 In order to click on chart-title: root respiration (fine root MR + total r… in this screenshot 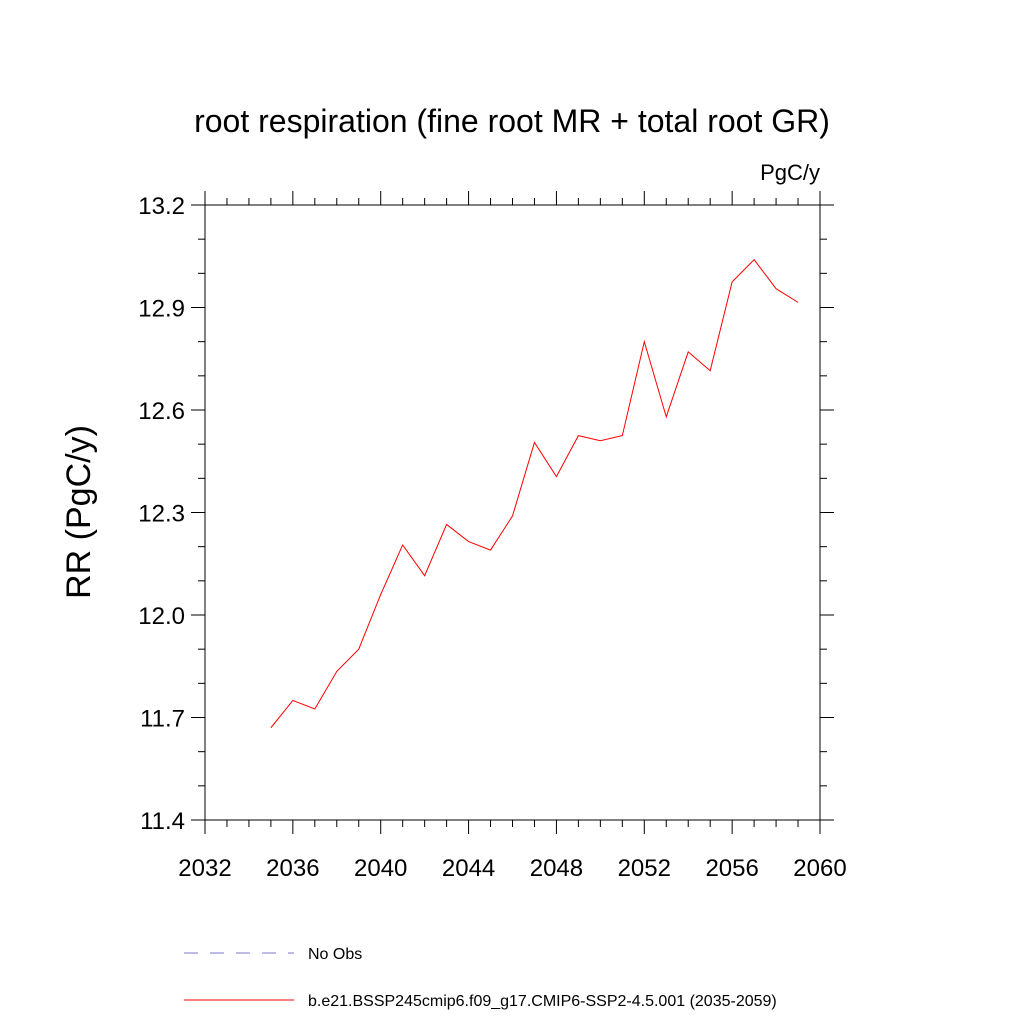, I will do `click(512, 121)`.